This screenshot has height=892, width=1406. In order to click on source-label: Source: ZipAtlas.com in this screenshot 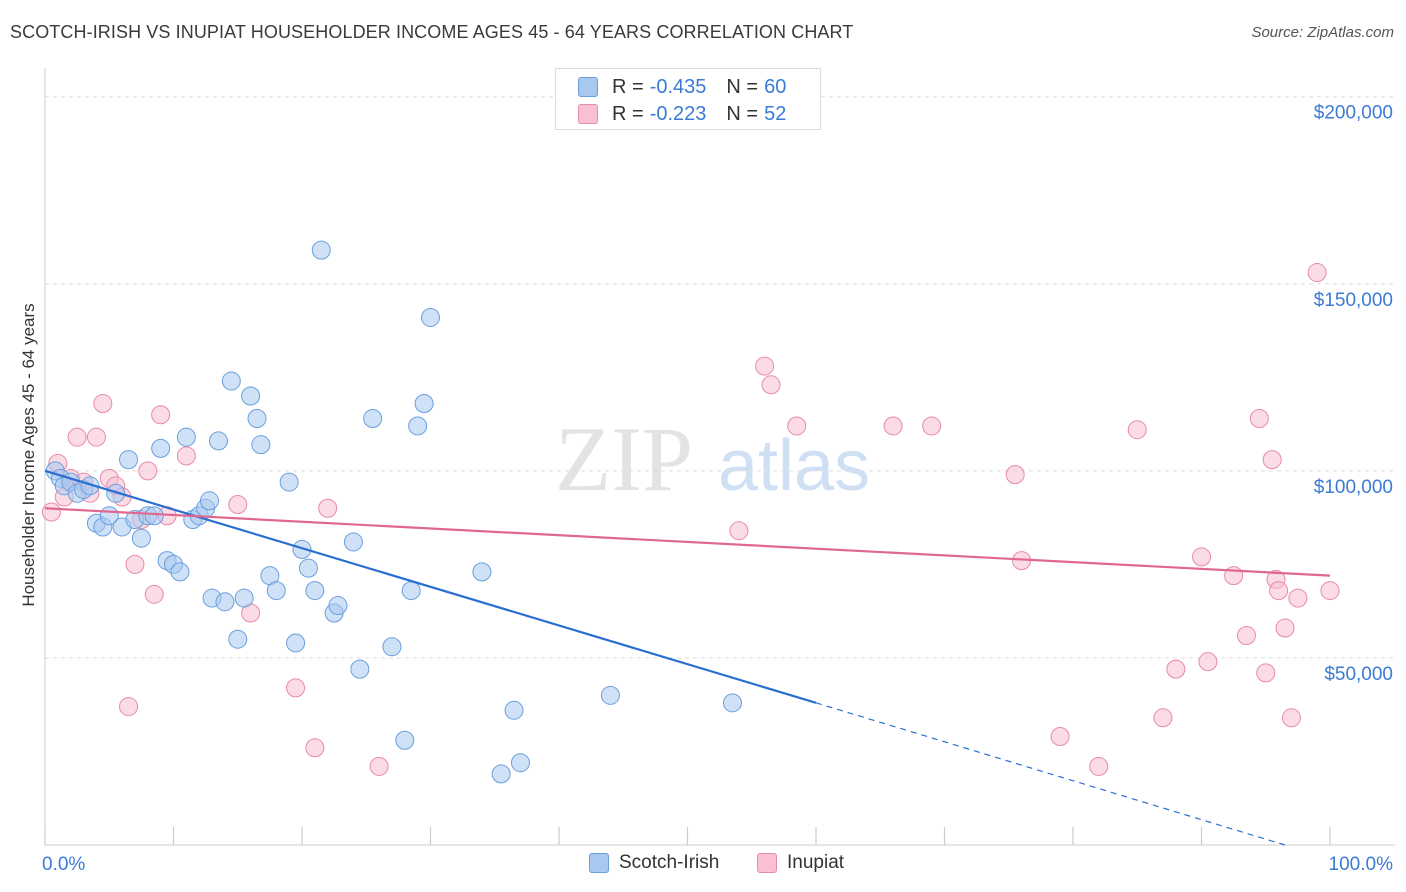, I will do `click(1322, 32)`.